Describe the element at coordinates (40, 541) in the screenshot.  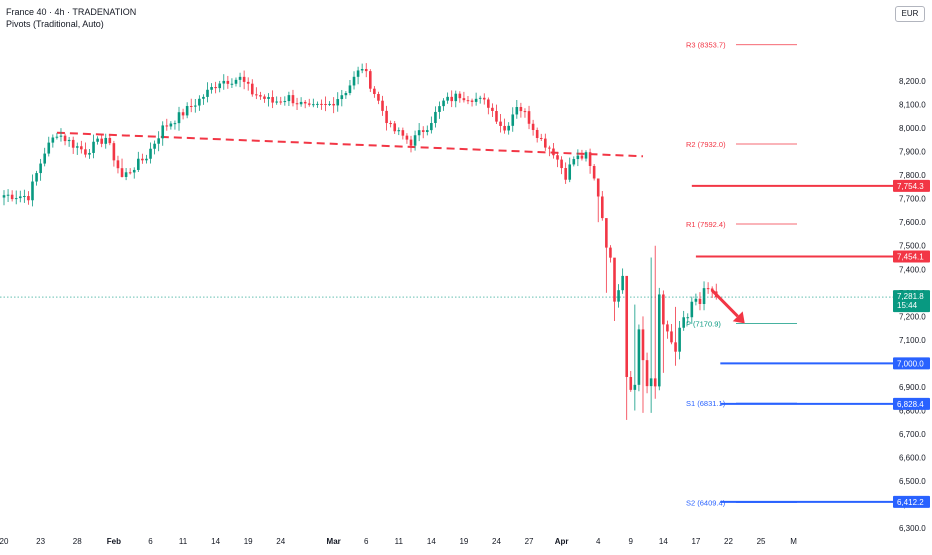
I see `time-tick-label: 23` at that location.